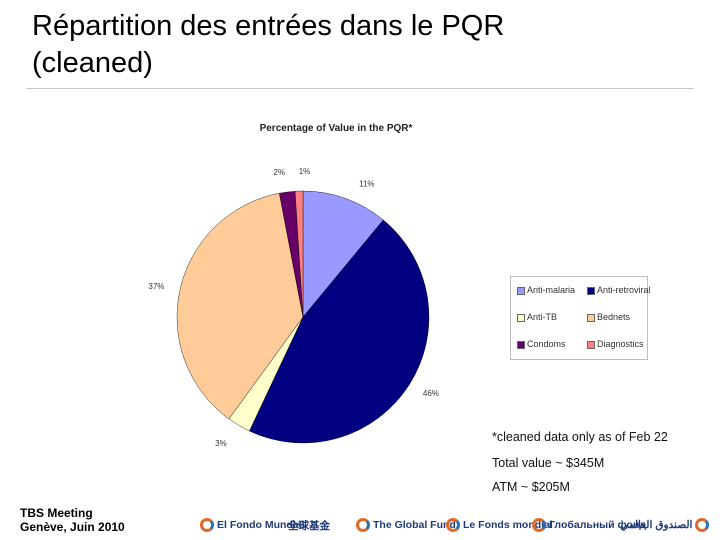  What do you see at coordinates (156, 286) in the screenshot?
I see `pie-label-bednets: 37%` at bounding box center [156, 286].